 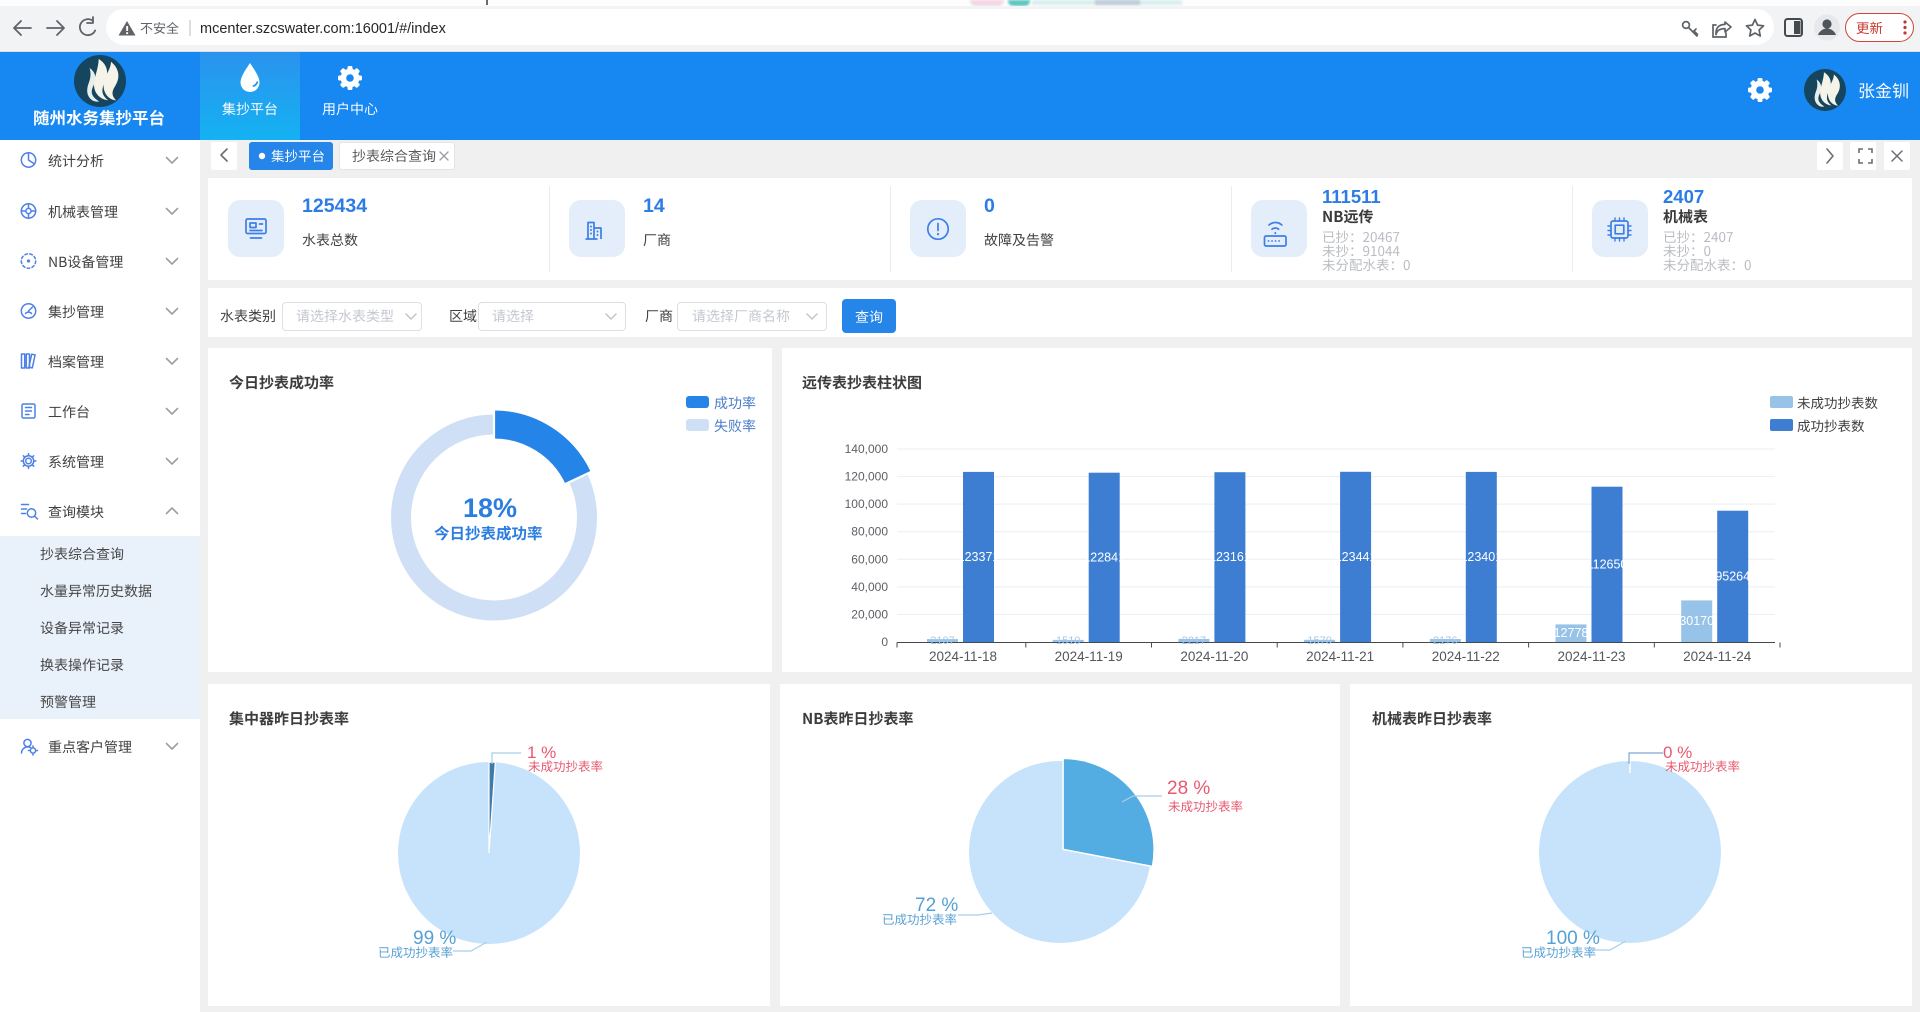 What do you see at coordinates (1466, 656) in the screenshot?
I see `svg-text: 2024-11-22` at bounding box center [1466, 656].